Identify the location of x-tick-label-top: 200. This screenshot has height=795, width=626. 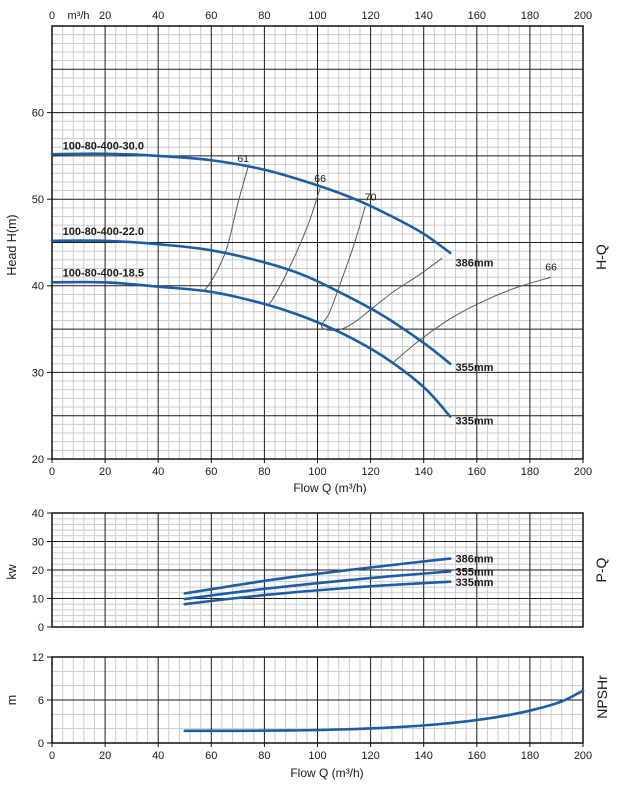
(583, 16).